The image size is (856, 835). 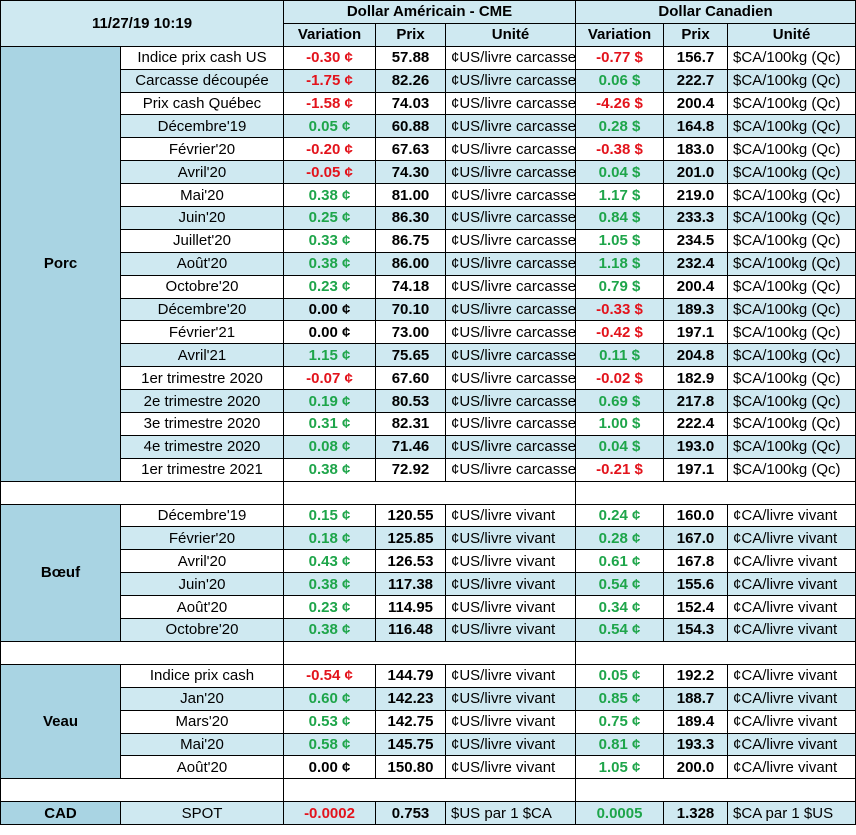 I want to click on cad-variation: 0.06 $, so click(x=620, y=80).